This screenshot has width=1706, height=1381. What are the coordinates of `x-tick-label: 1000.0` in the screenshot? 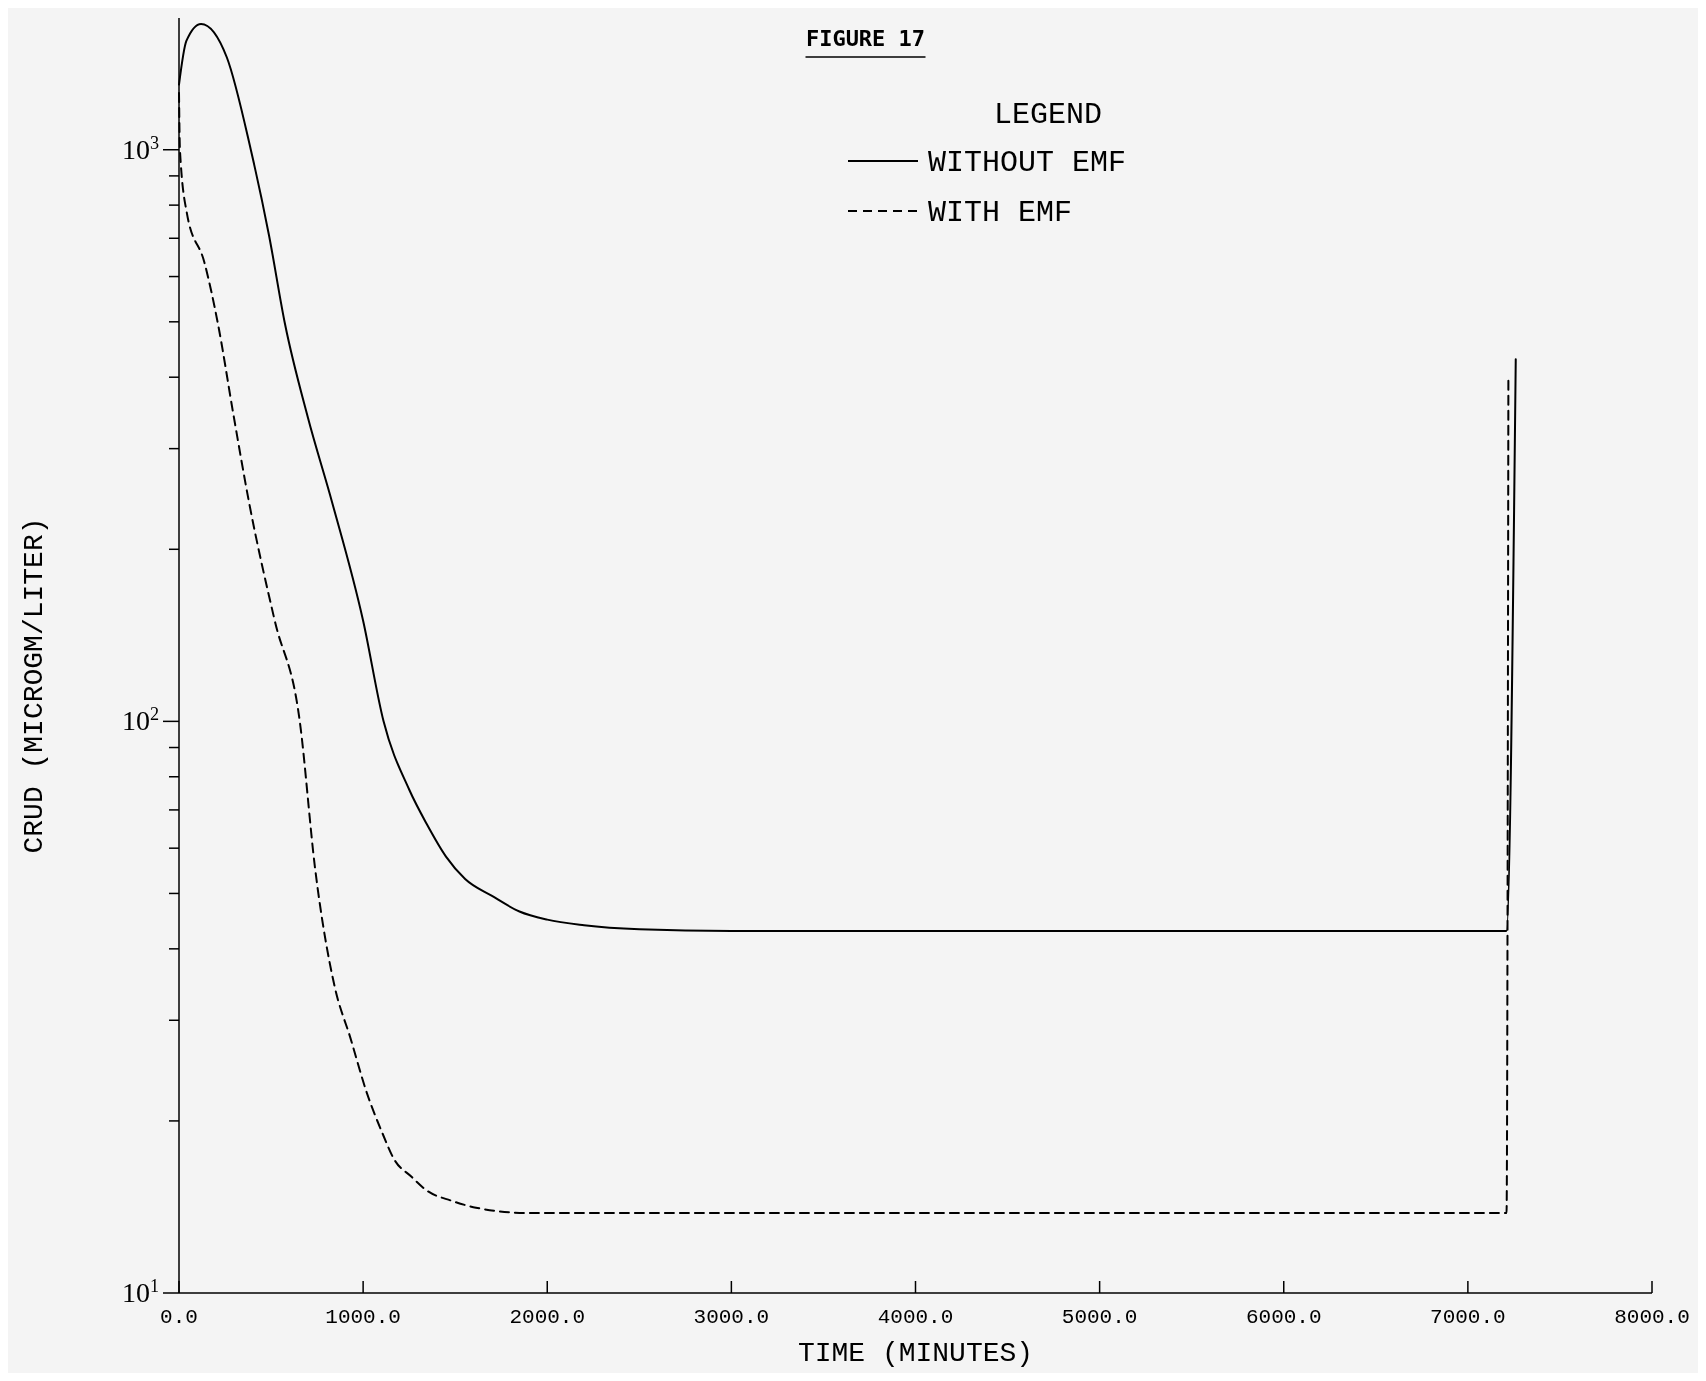 It's located at (363, 1317).